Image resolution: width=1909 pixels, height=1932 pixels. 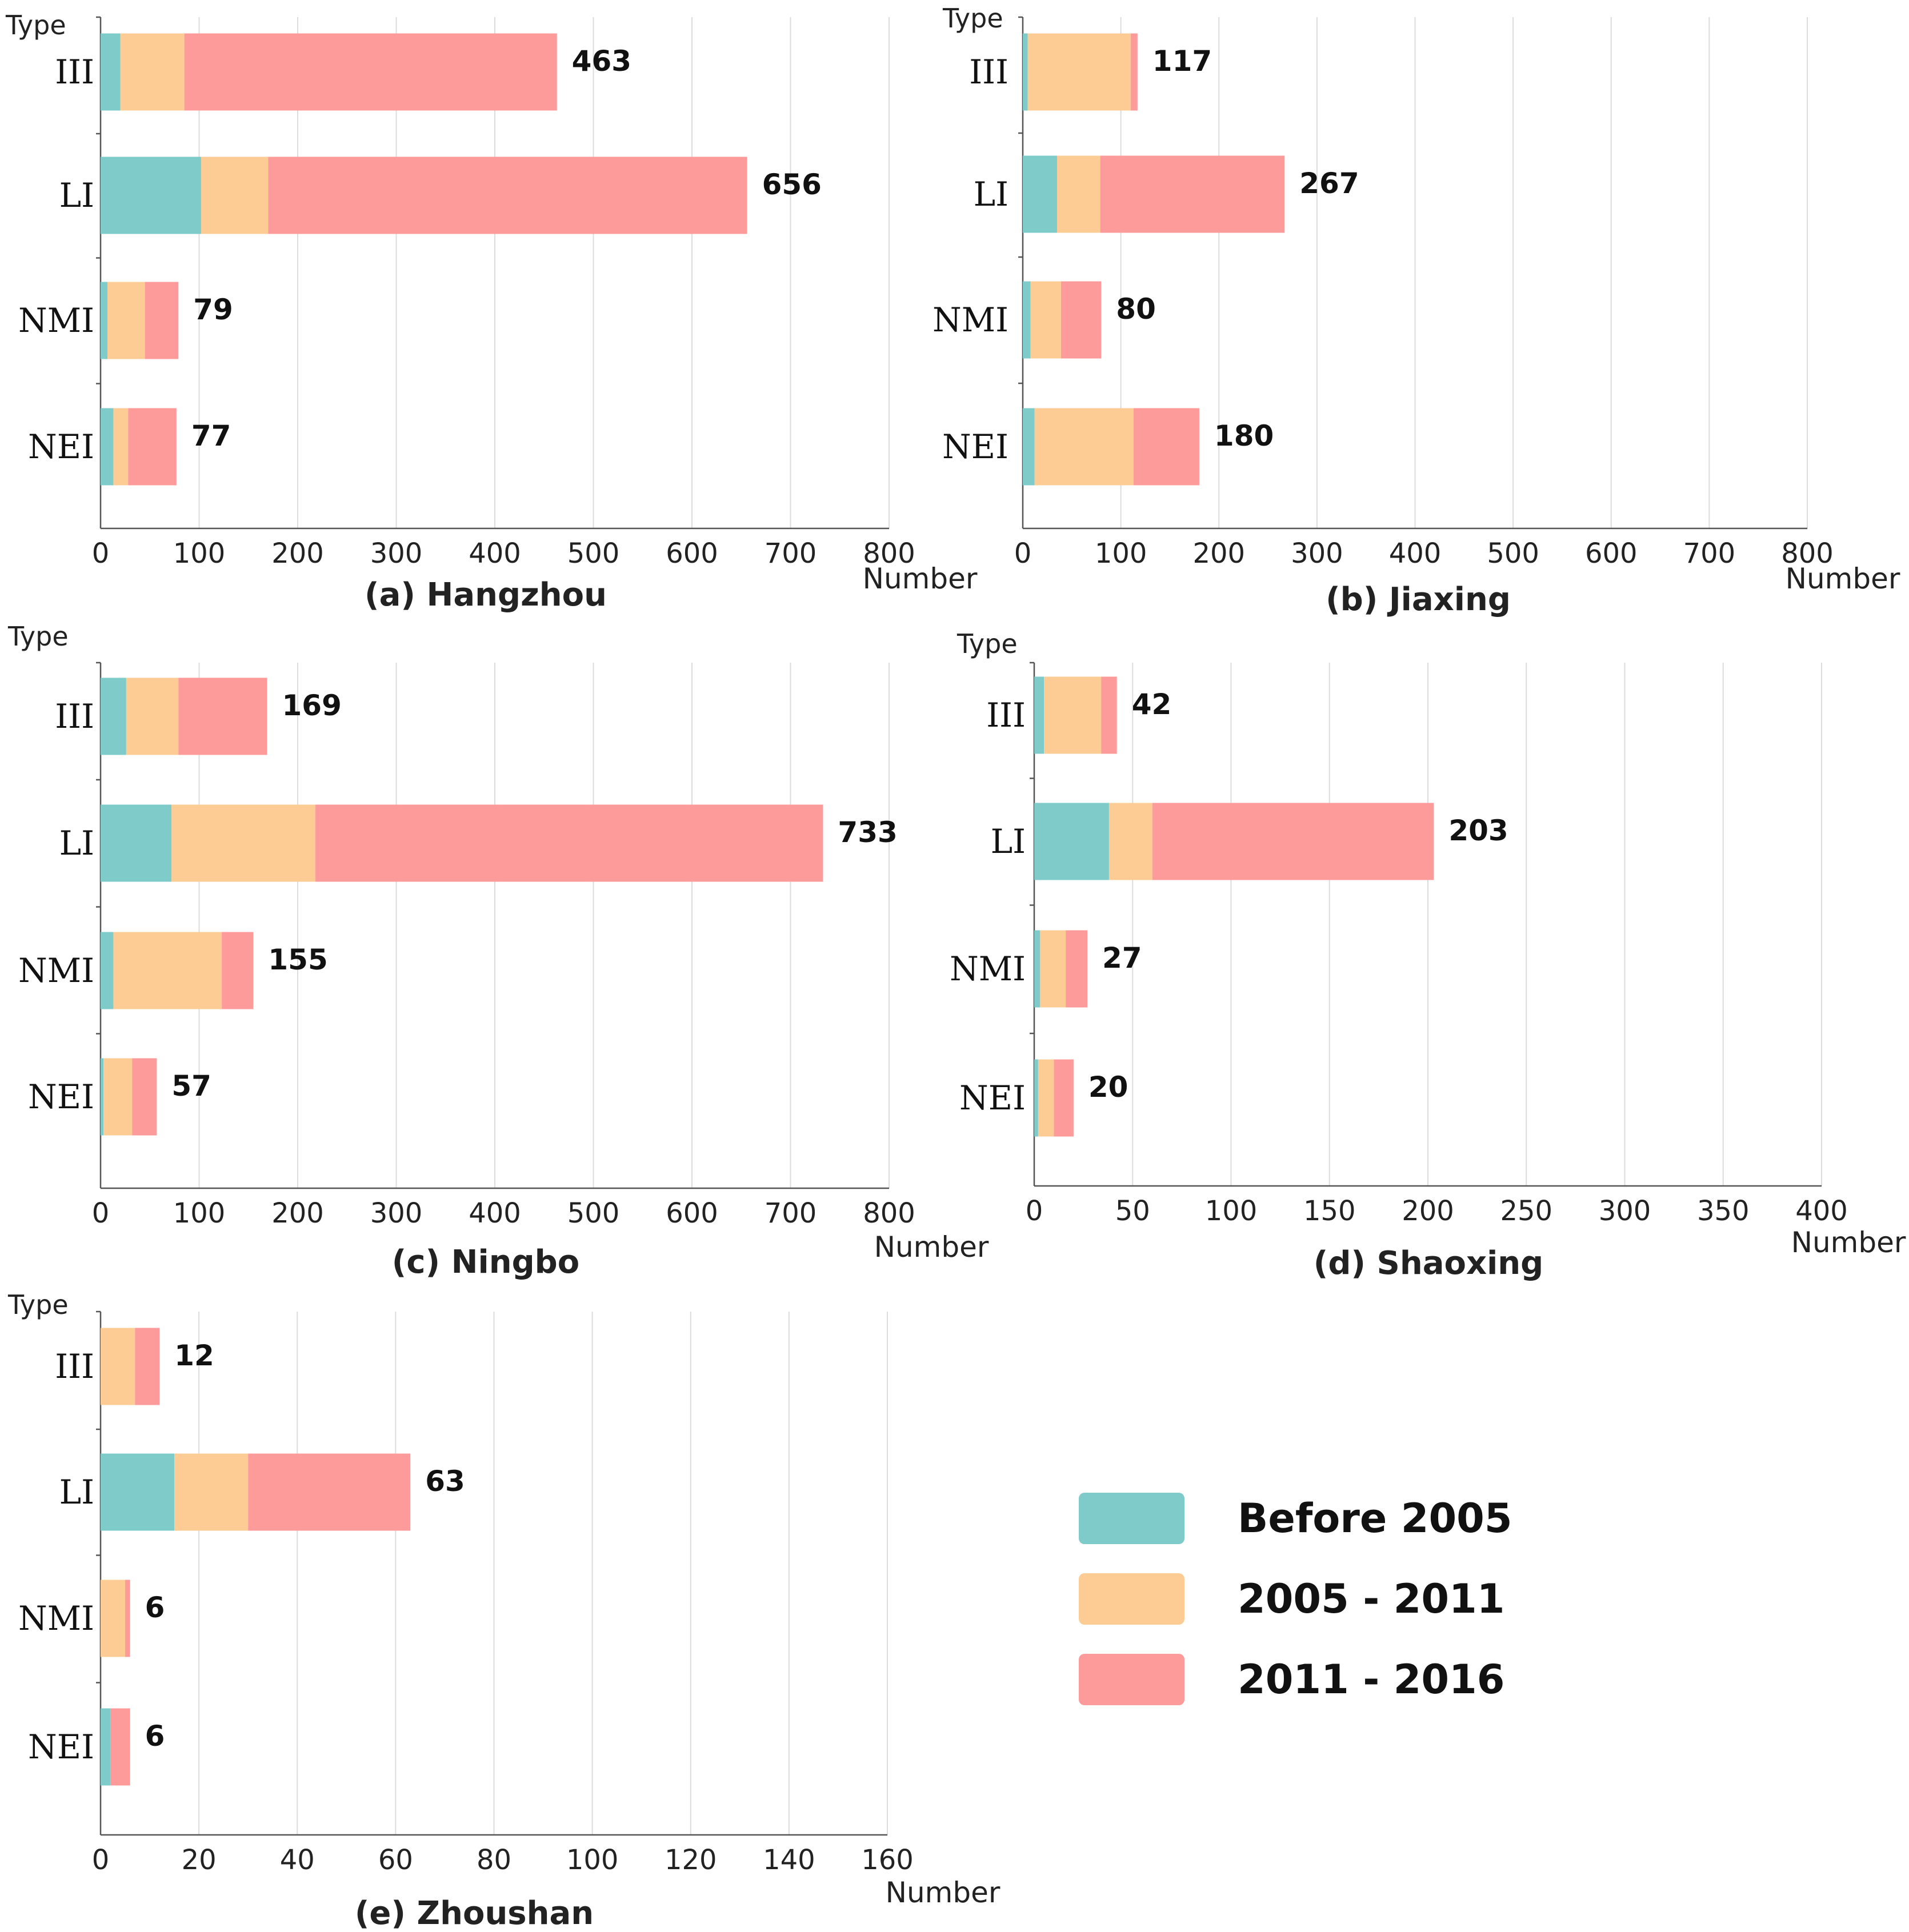 What do you see at coordinates (1329, 1211) in the screenshot?
I see `x-tick-label: 150` at bounding box center [1329, 1211].